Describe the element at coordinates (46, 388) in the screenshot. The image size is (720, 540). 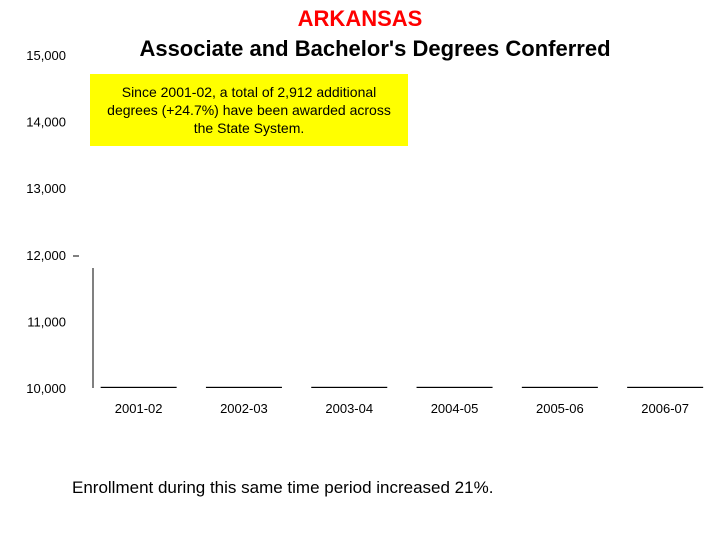
I see `y-tick-label: 10,000` at that location.